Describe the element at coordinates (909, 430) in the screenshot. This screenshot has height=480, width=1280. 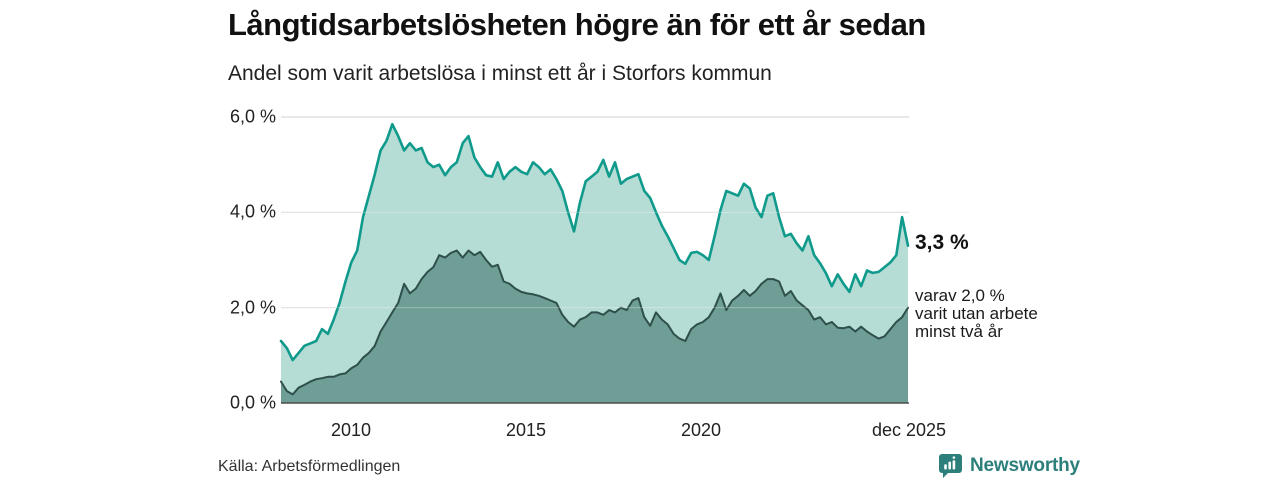
I see `x-axis-tick-dec-2025: dec 2025` at that location.